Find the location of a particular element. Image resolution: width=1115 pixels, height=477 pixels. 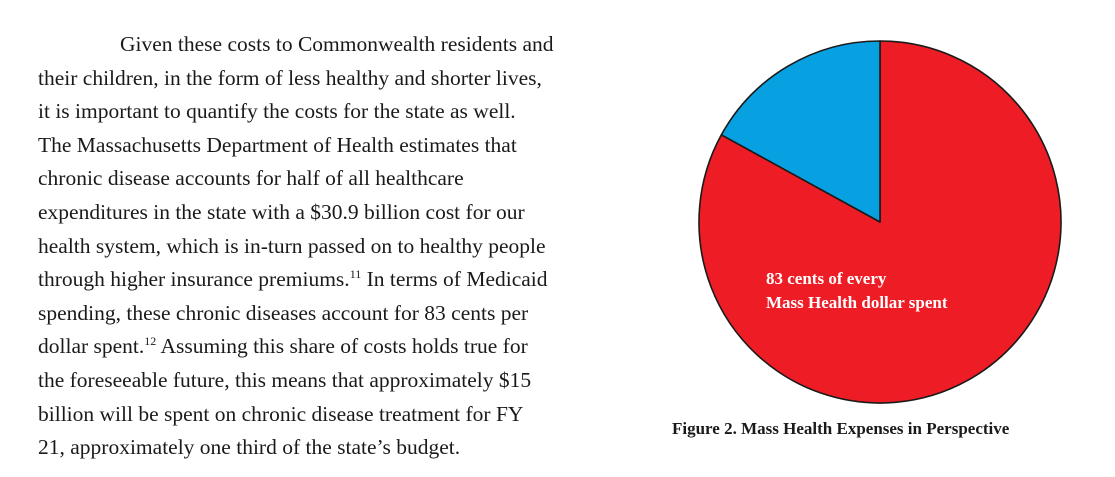

pie-annotation-line-1: 83 cents of every is located at coordinates (826, 278).